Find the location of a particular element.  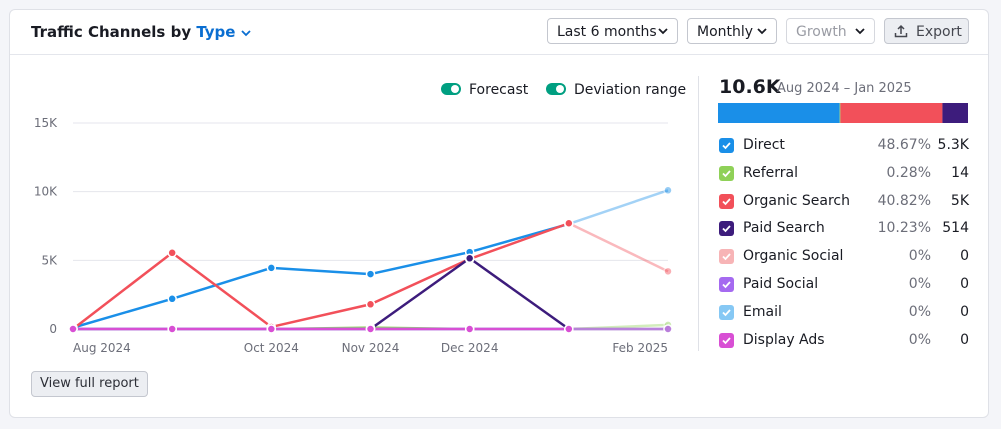

view-report-button: View full report is located at coordinates (89, 384).